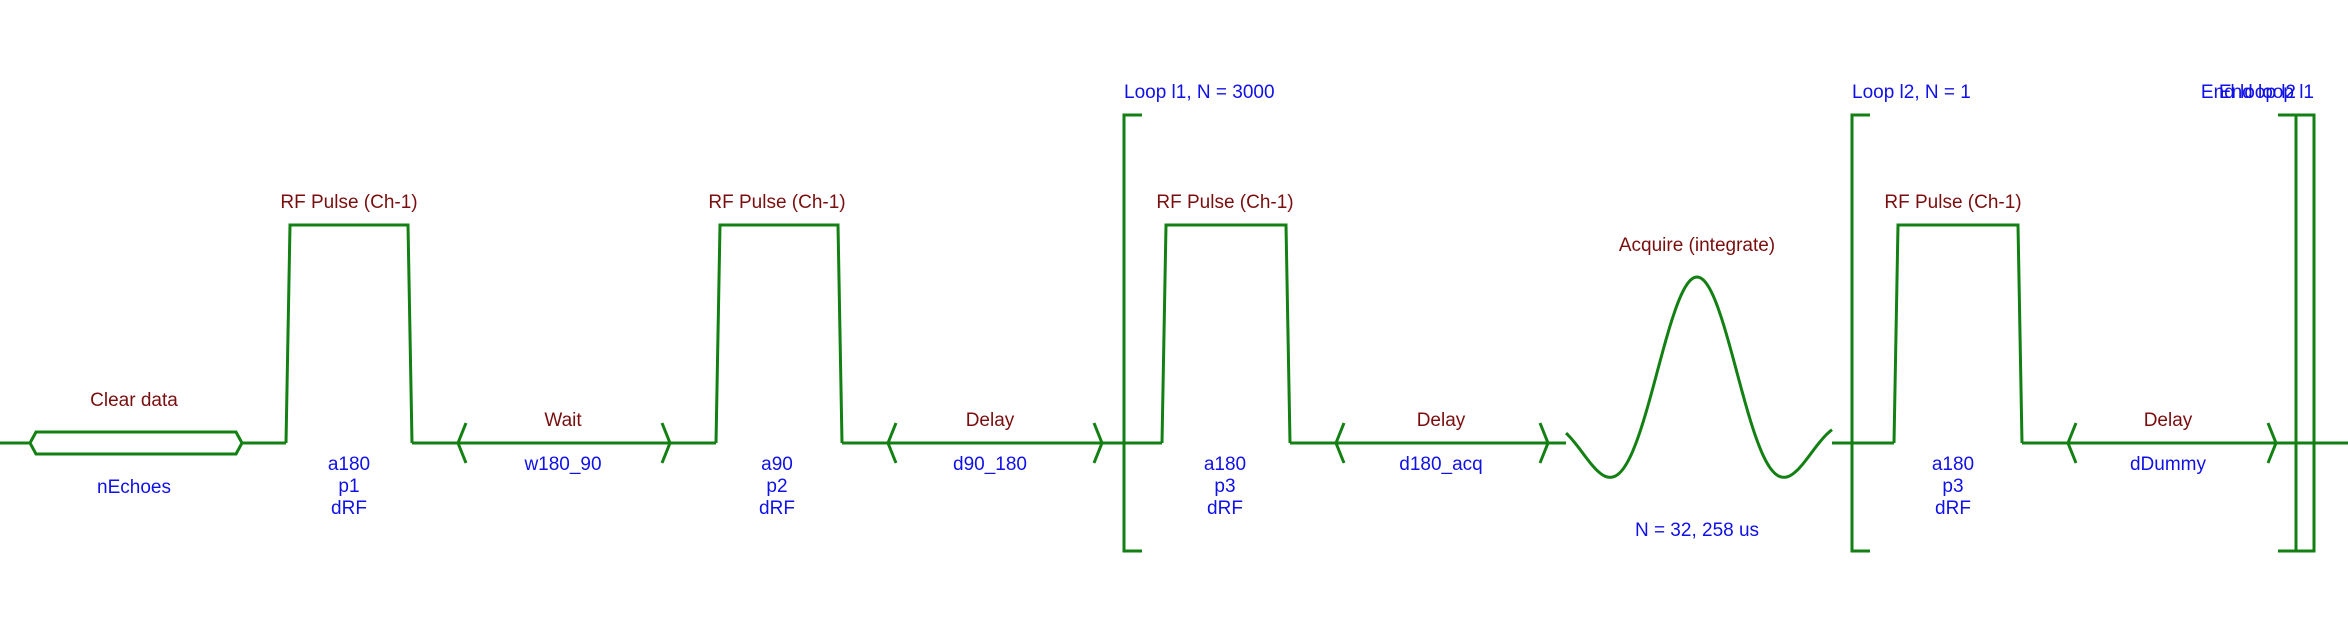 This screenshot has width=2348, height=635. I want to click on delay-d90-180-param: d90_180, so click(990, 464).